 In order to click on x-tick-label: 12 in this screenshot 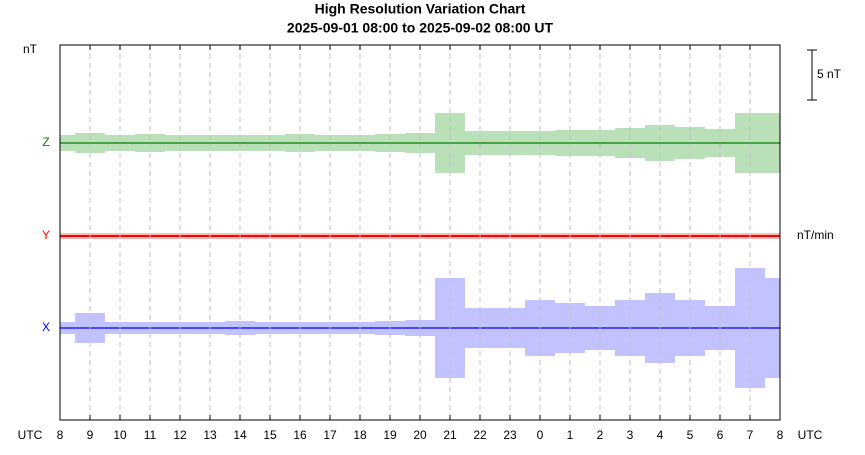, I will do `click(180, 435)`.